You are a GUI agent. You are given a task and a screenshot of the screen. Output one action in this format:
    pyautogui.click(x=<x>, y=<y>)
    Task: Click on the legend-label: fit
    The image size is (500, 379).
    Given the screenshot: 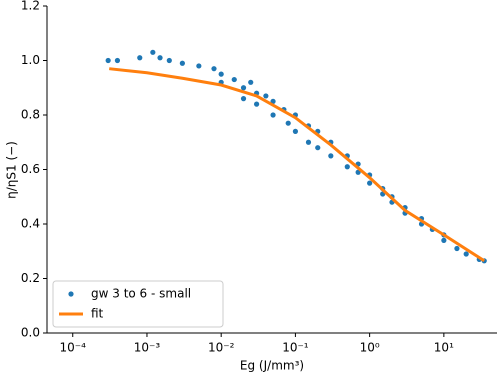 What is the action you would take?
    pyautogui.click(x=97, y=314)
    